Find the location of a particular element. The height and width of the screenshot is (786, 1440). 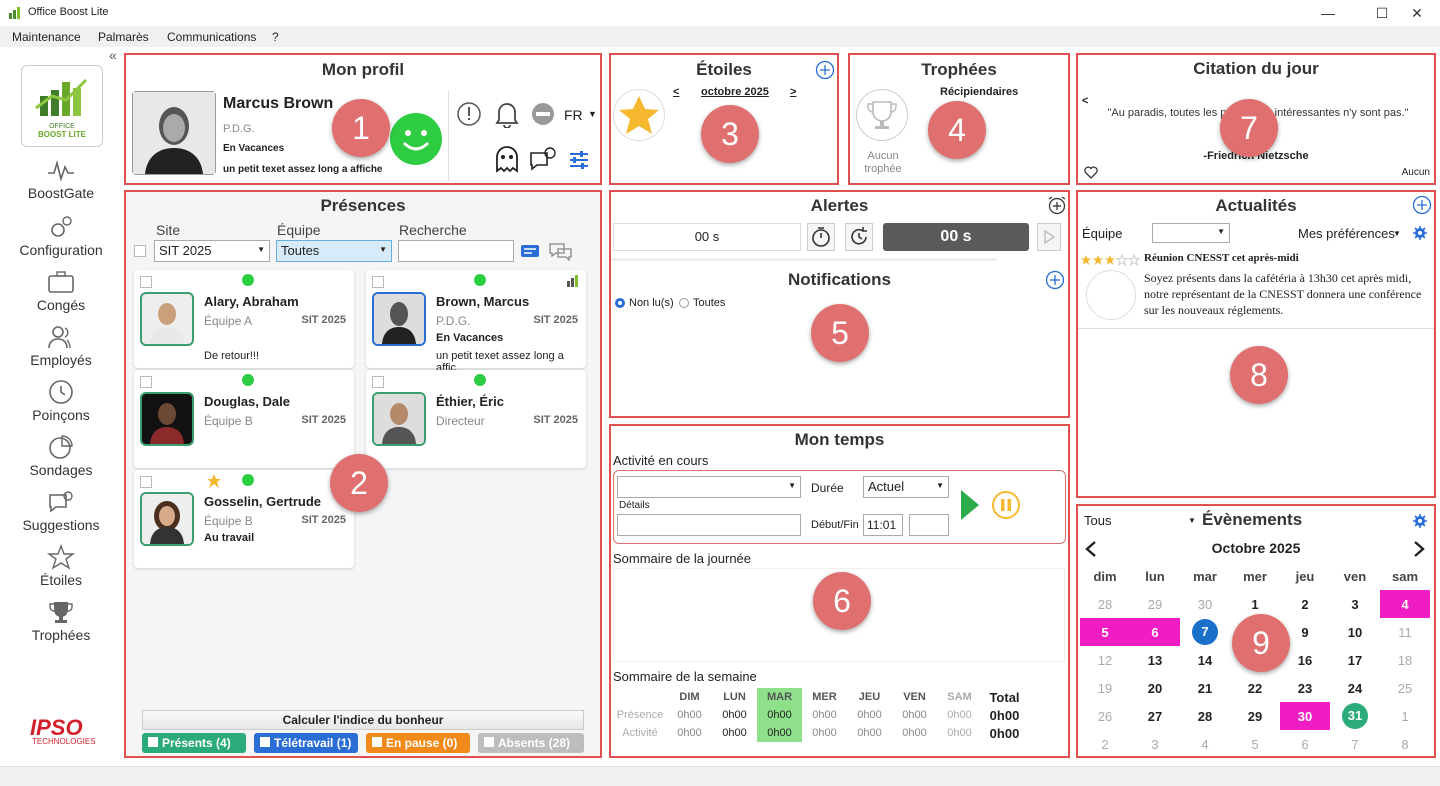

nav-conges: Congés is located at coordinates (61, 291).